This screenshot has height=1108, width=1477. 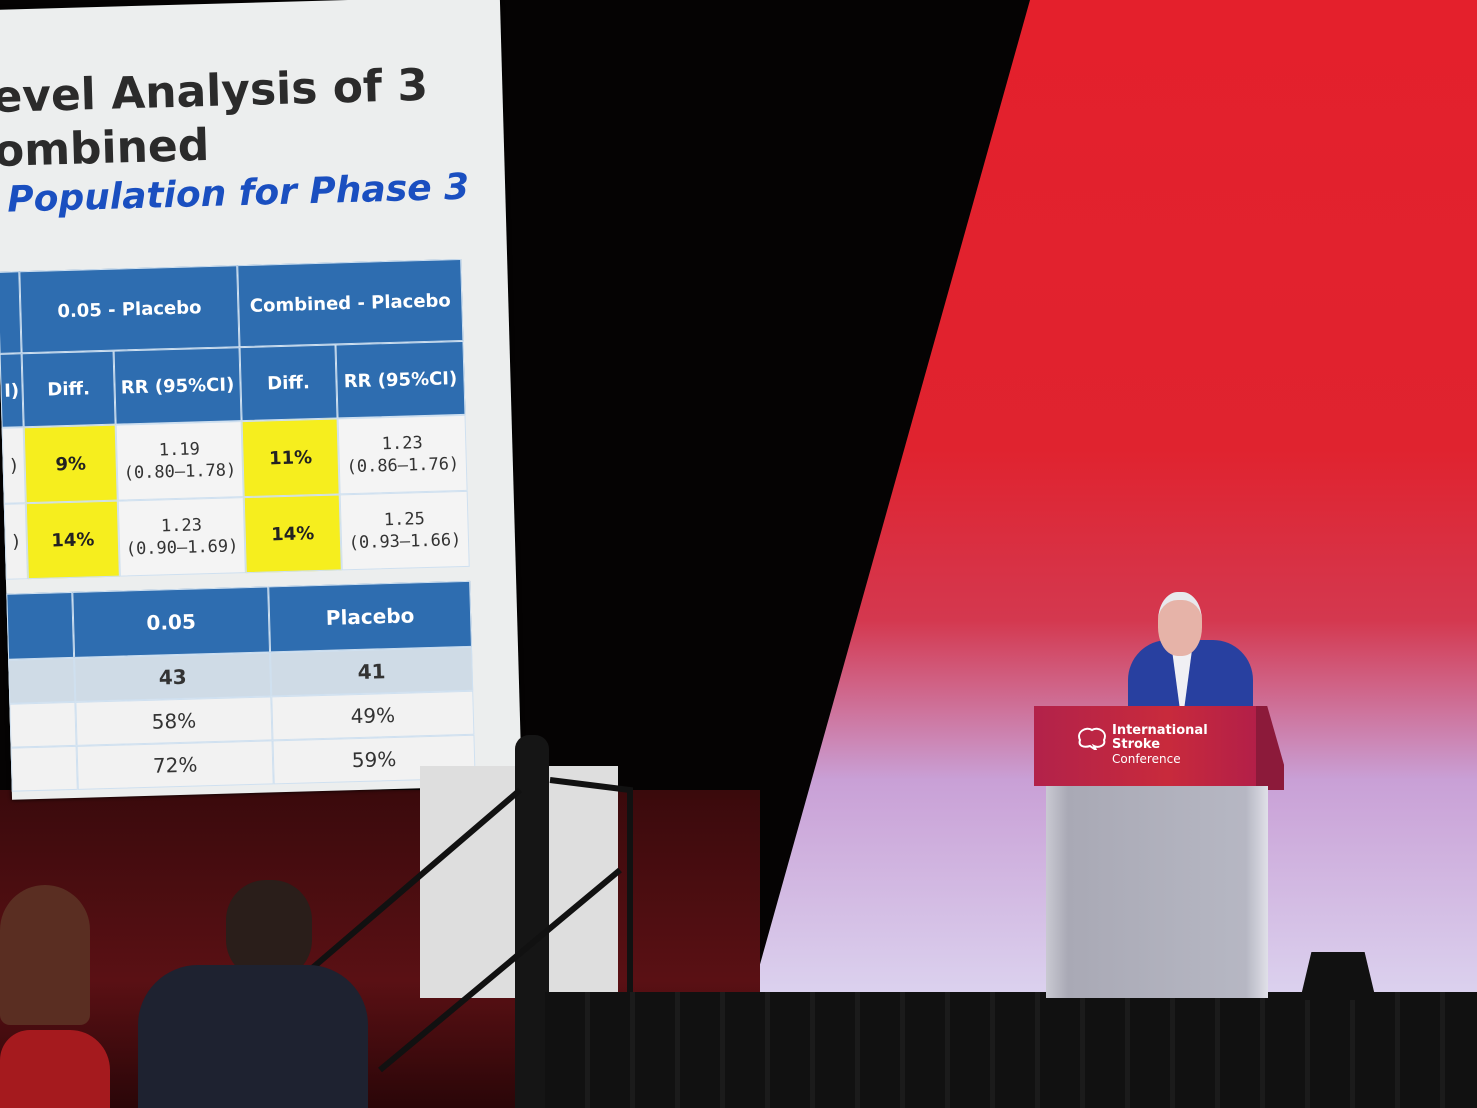 I want to click on slide-subtitle: Population for Phase 3, so click(x=238, y=193).